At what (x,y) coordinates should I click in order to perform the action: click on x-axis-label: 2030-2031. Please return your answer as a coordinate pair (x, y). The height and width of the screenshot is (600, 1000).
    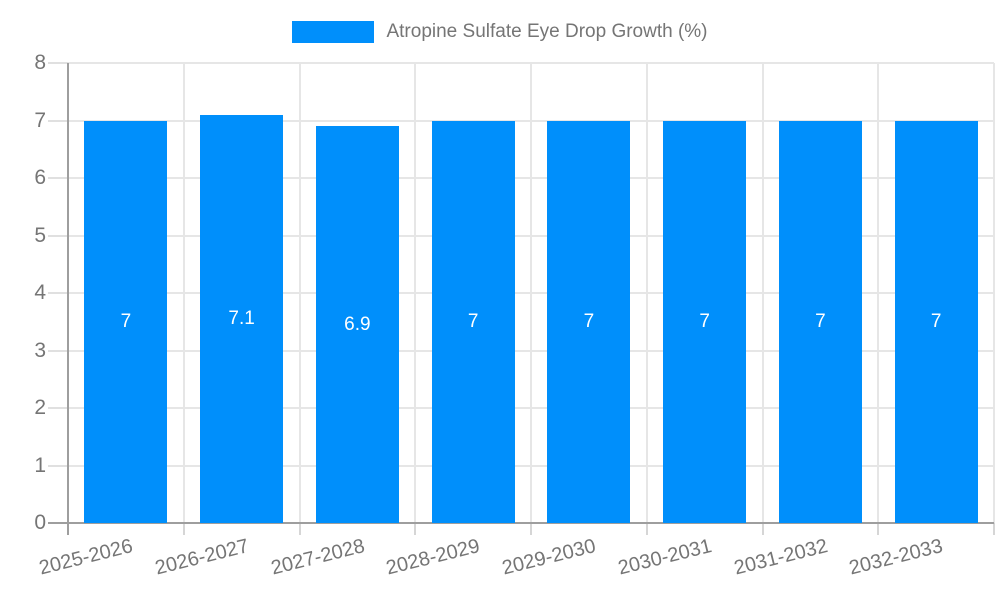
    Looking at the image, I should click on (664, 557).